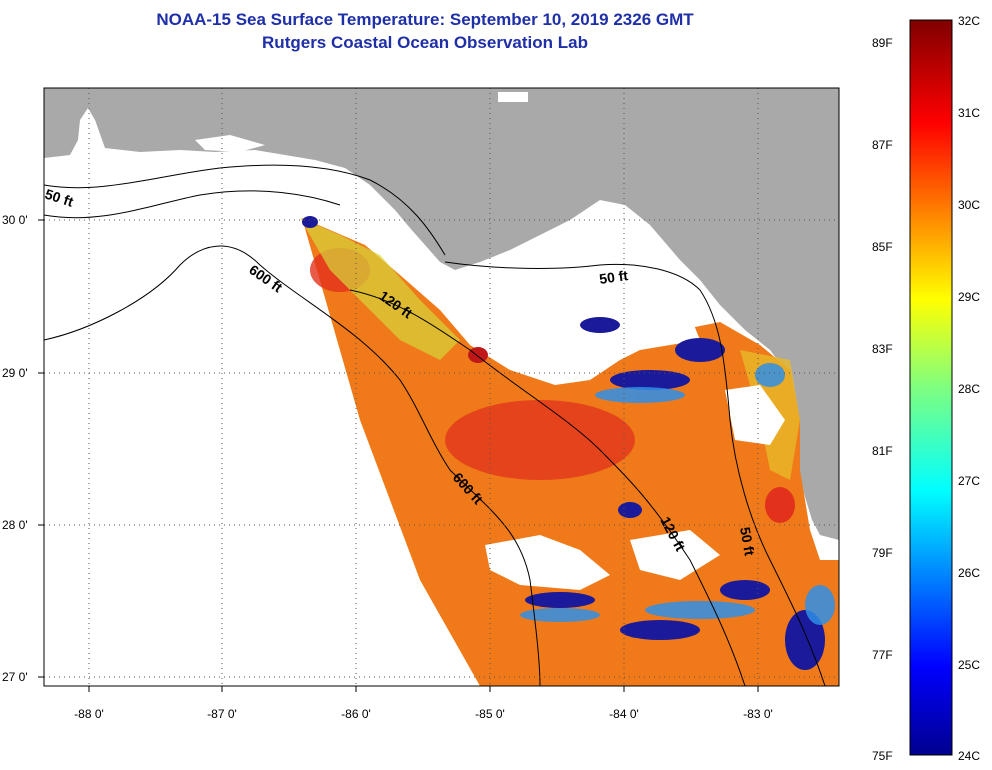 The image size is (992, 770). What do you see at coordinates (882, 349) in the screenshot?
I see `fahrenheit-label: 83F` at bounding box center [882, 349].